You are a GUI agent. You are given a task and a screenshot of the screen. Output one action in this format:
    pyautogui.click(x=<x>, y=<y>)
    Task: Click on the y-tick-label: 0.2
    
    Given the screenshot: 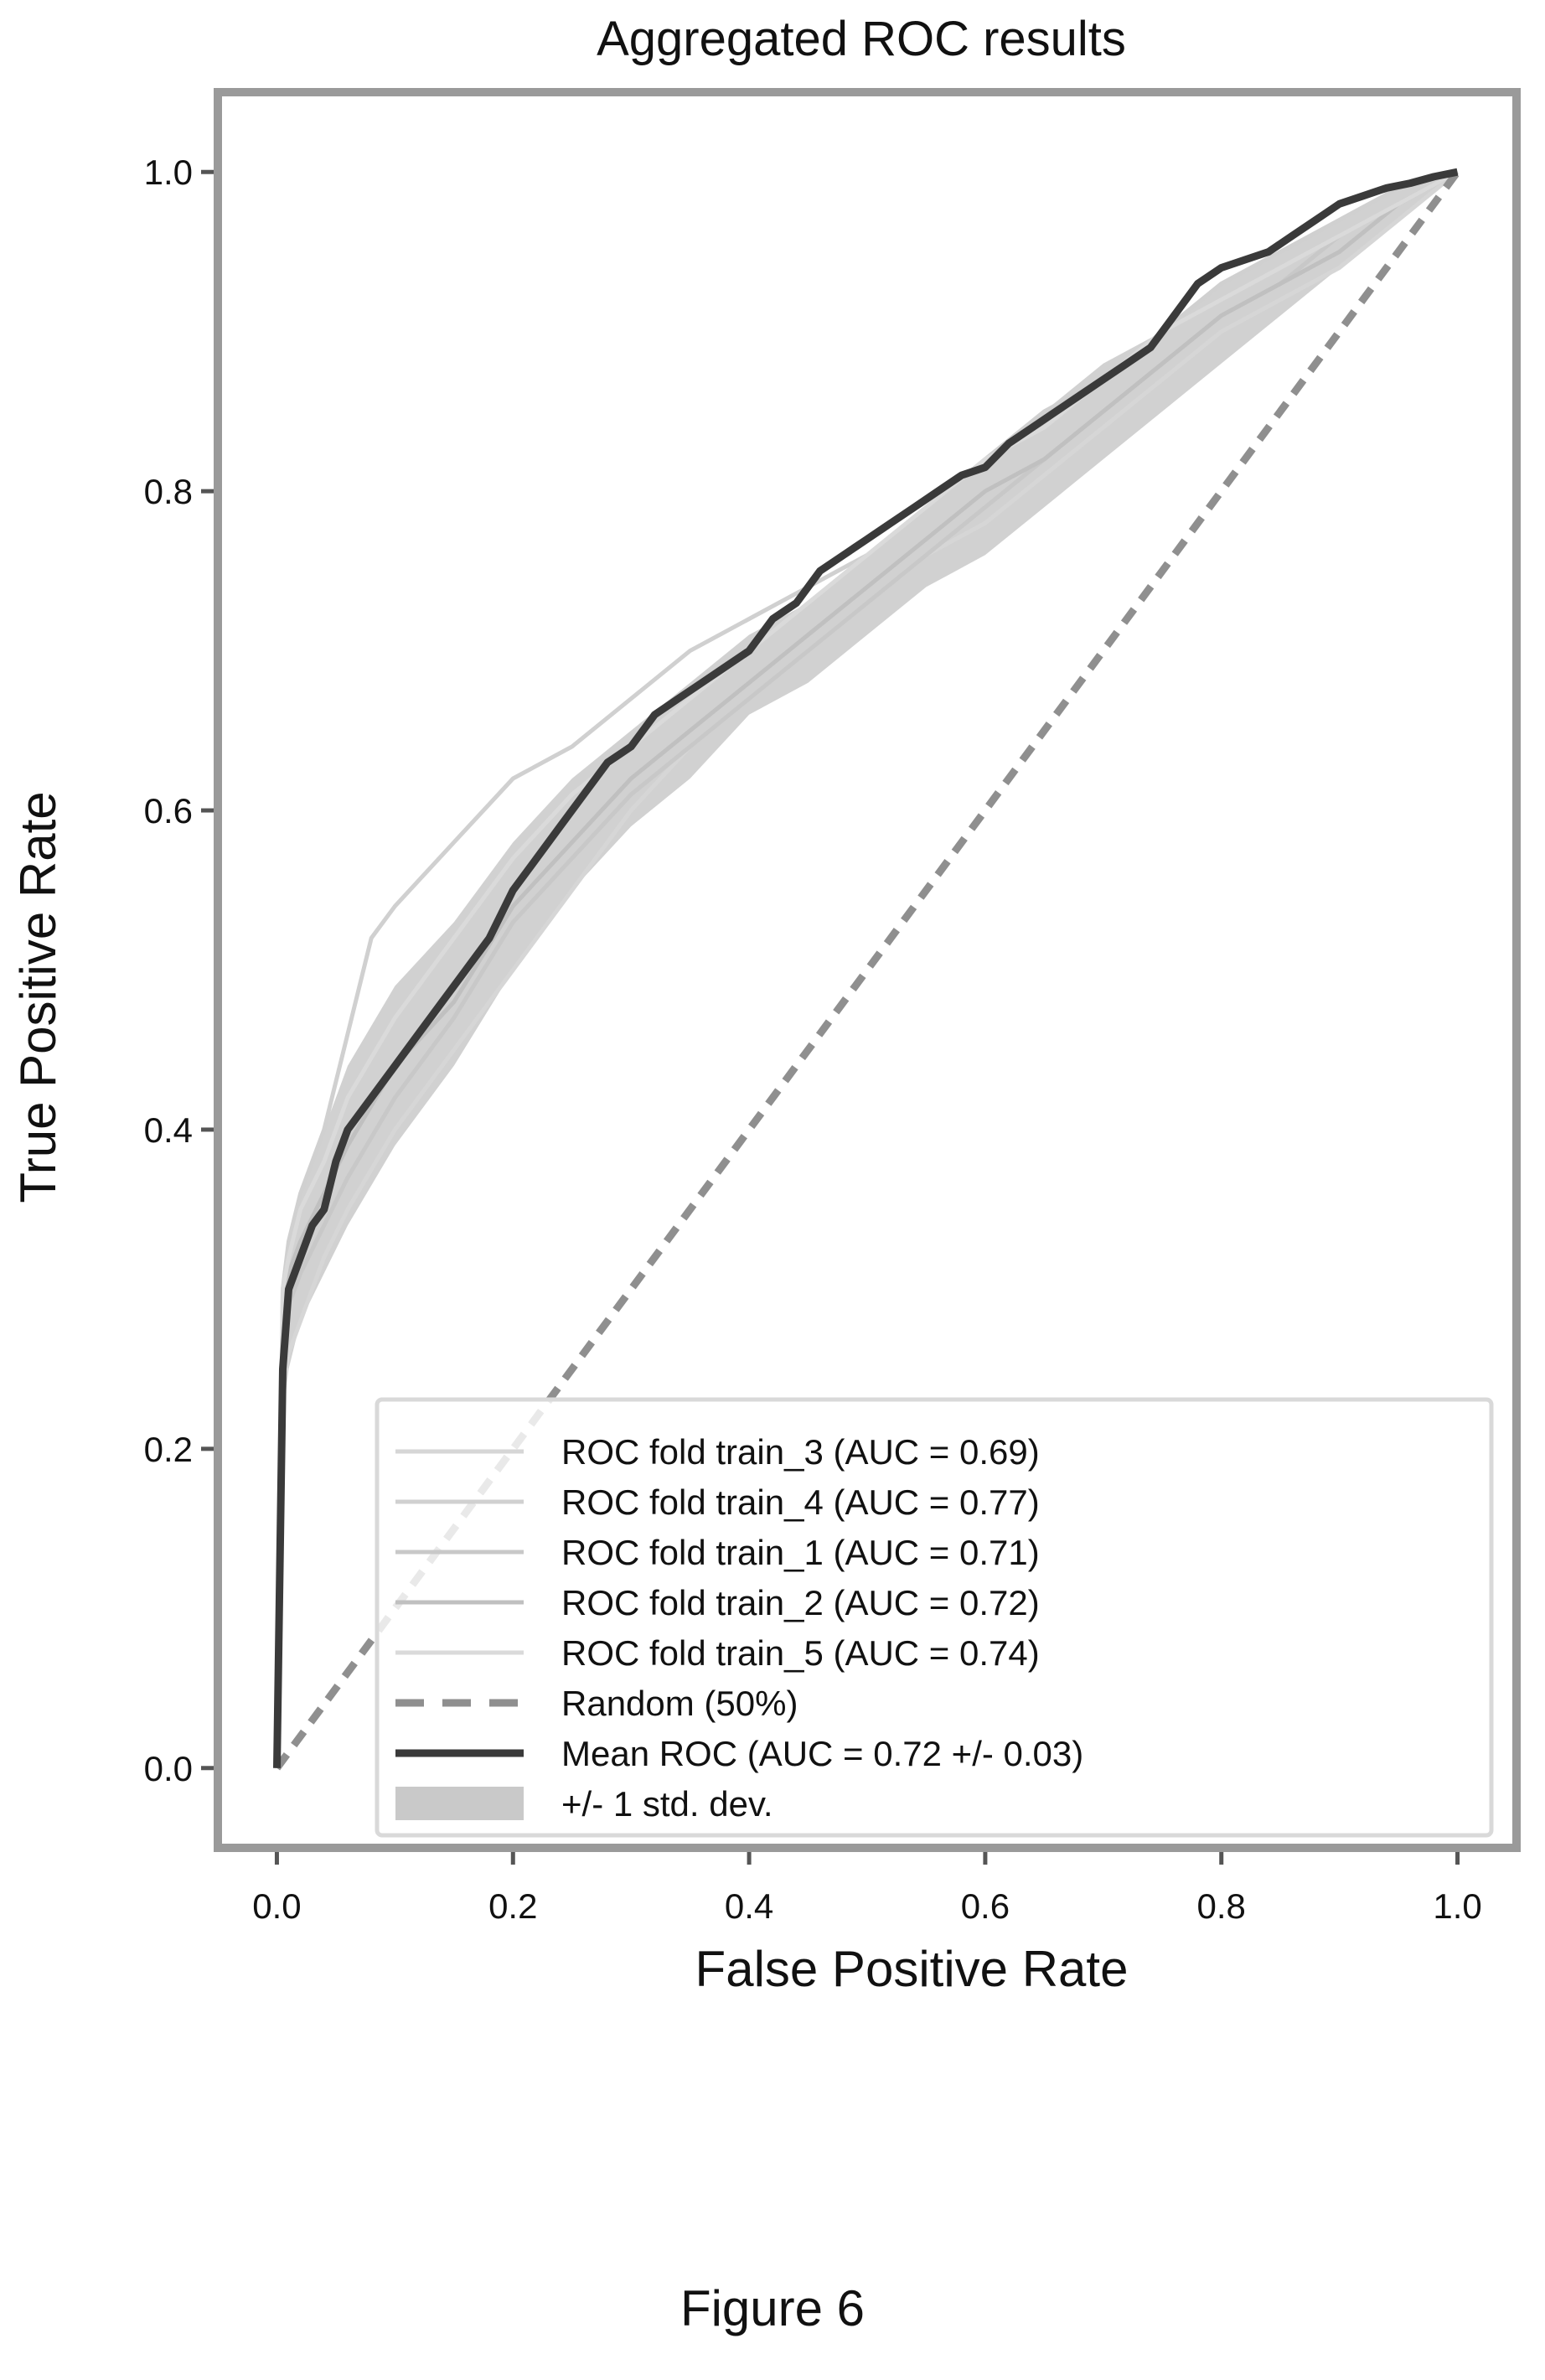 What is the action you would take?
    pyautogui.click(x=168, y=1449)
    